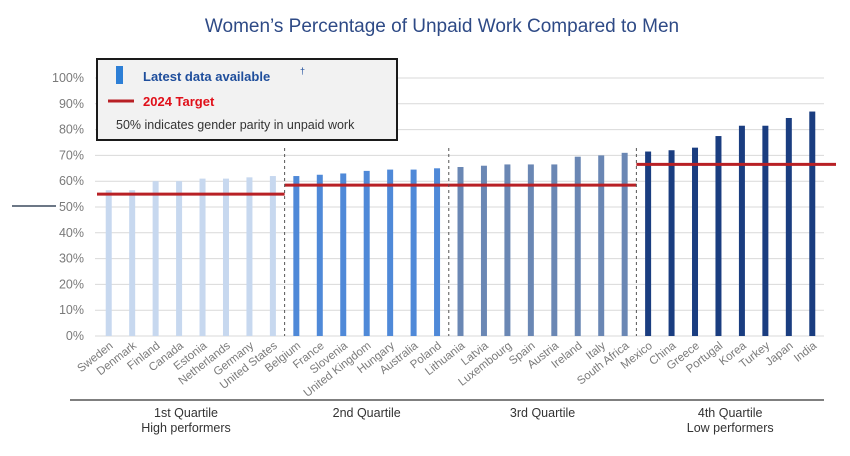 The width and height of the screenshot is (850, 456). Describe the element at coordinates (71, 155) in the screenshot. I see `y-tick-label: 70%` at that location.